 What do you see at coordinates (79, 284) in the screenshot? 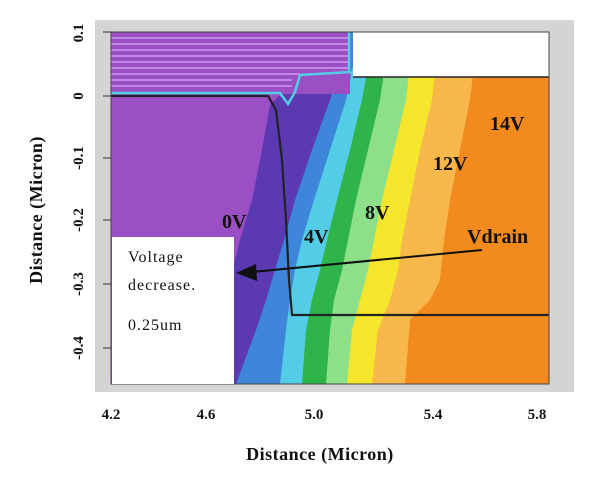
I see `y-tick-label: -0.3` at bounding box center [79, 284].